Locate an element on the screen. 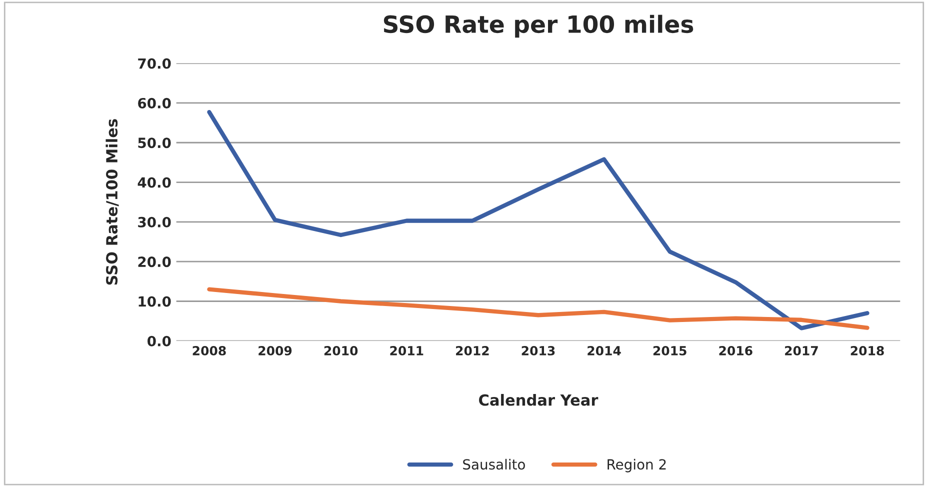 The image size is (928, 487). y-tick-label: 60.0 is located at coordinates (154, 103).